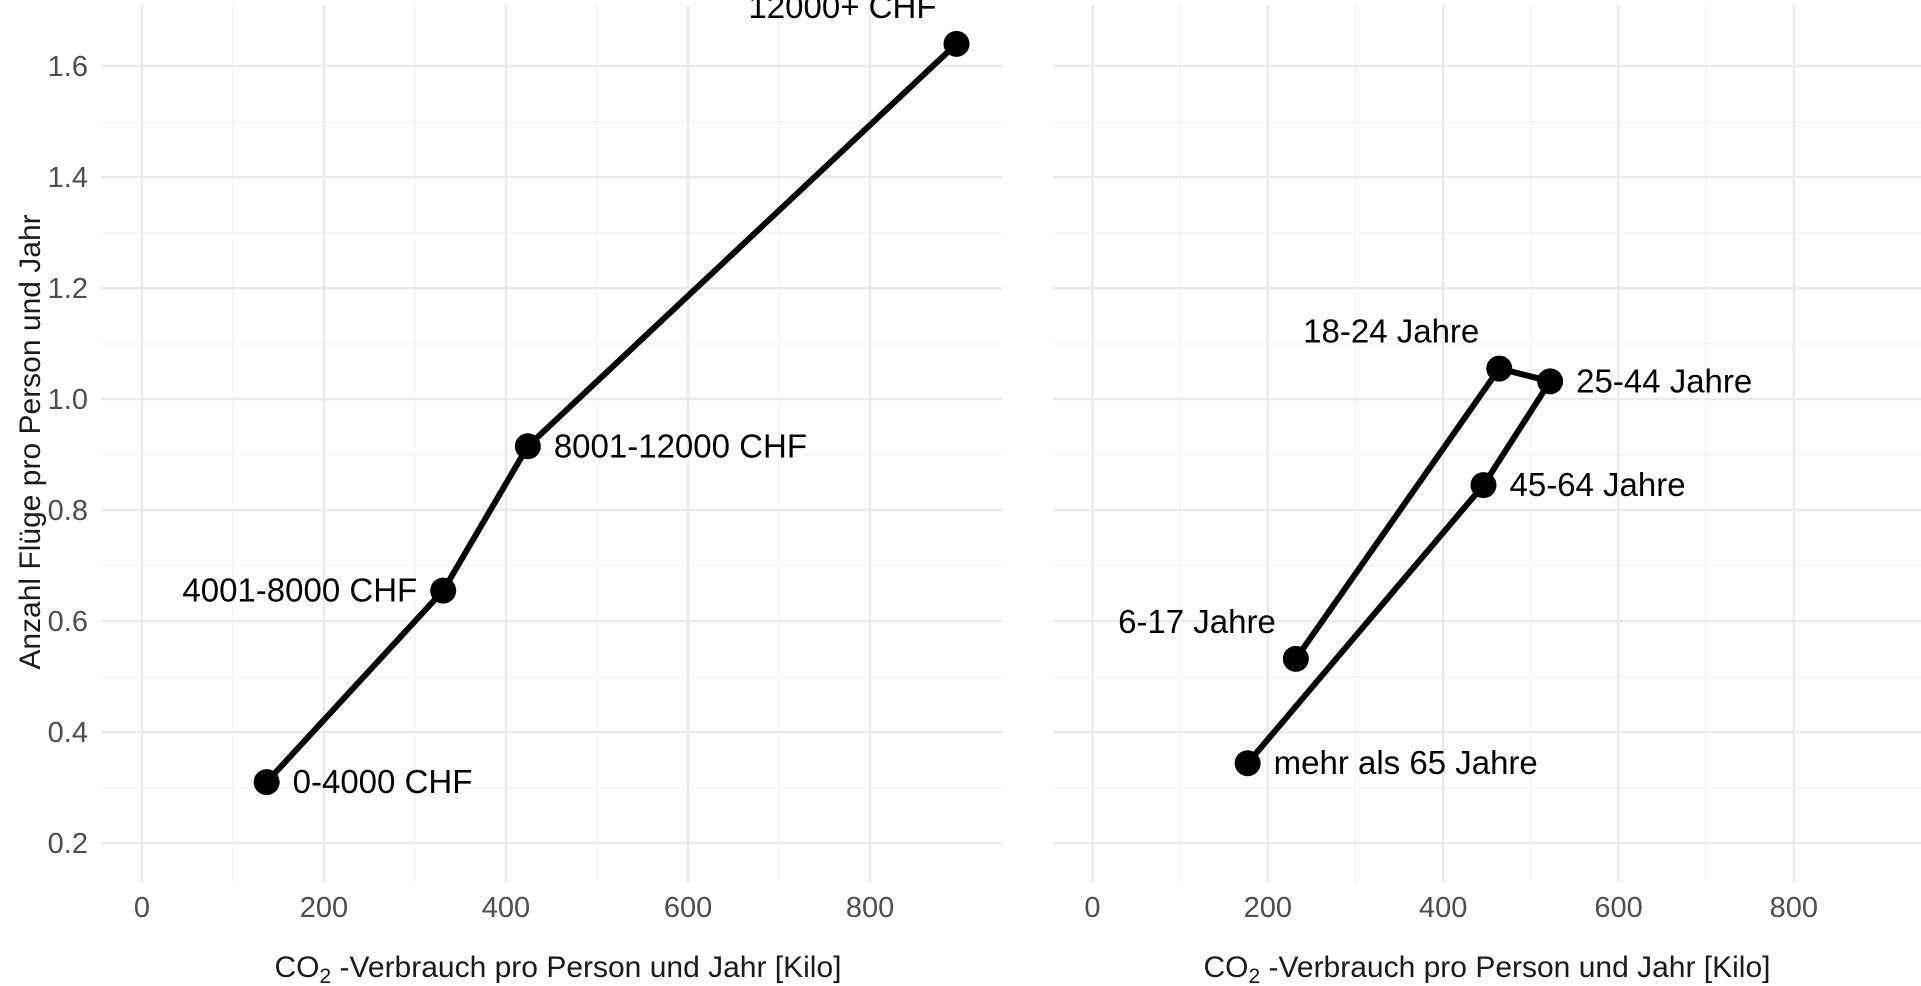 The image size is (1921, 986). What do you see at coordinates (68, 844) in the screenshot?
I see `y-tick-label: 0.2` at bounding box center [68, 844].